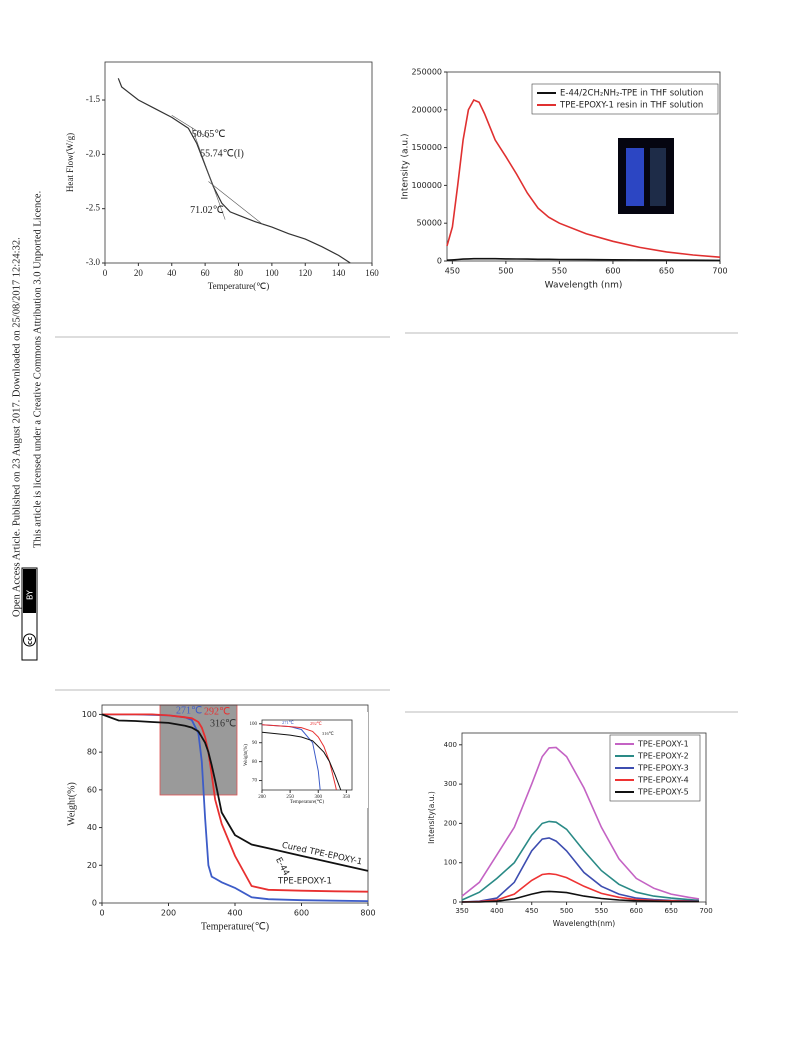 The image size is (793, 1039). What do you see at coordinates (658, 177) in the screenshot?
I see `vial-clear` at bounding box center [658, 177].